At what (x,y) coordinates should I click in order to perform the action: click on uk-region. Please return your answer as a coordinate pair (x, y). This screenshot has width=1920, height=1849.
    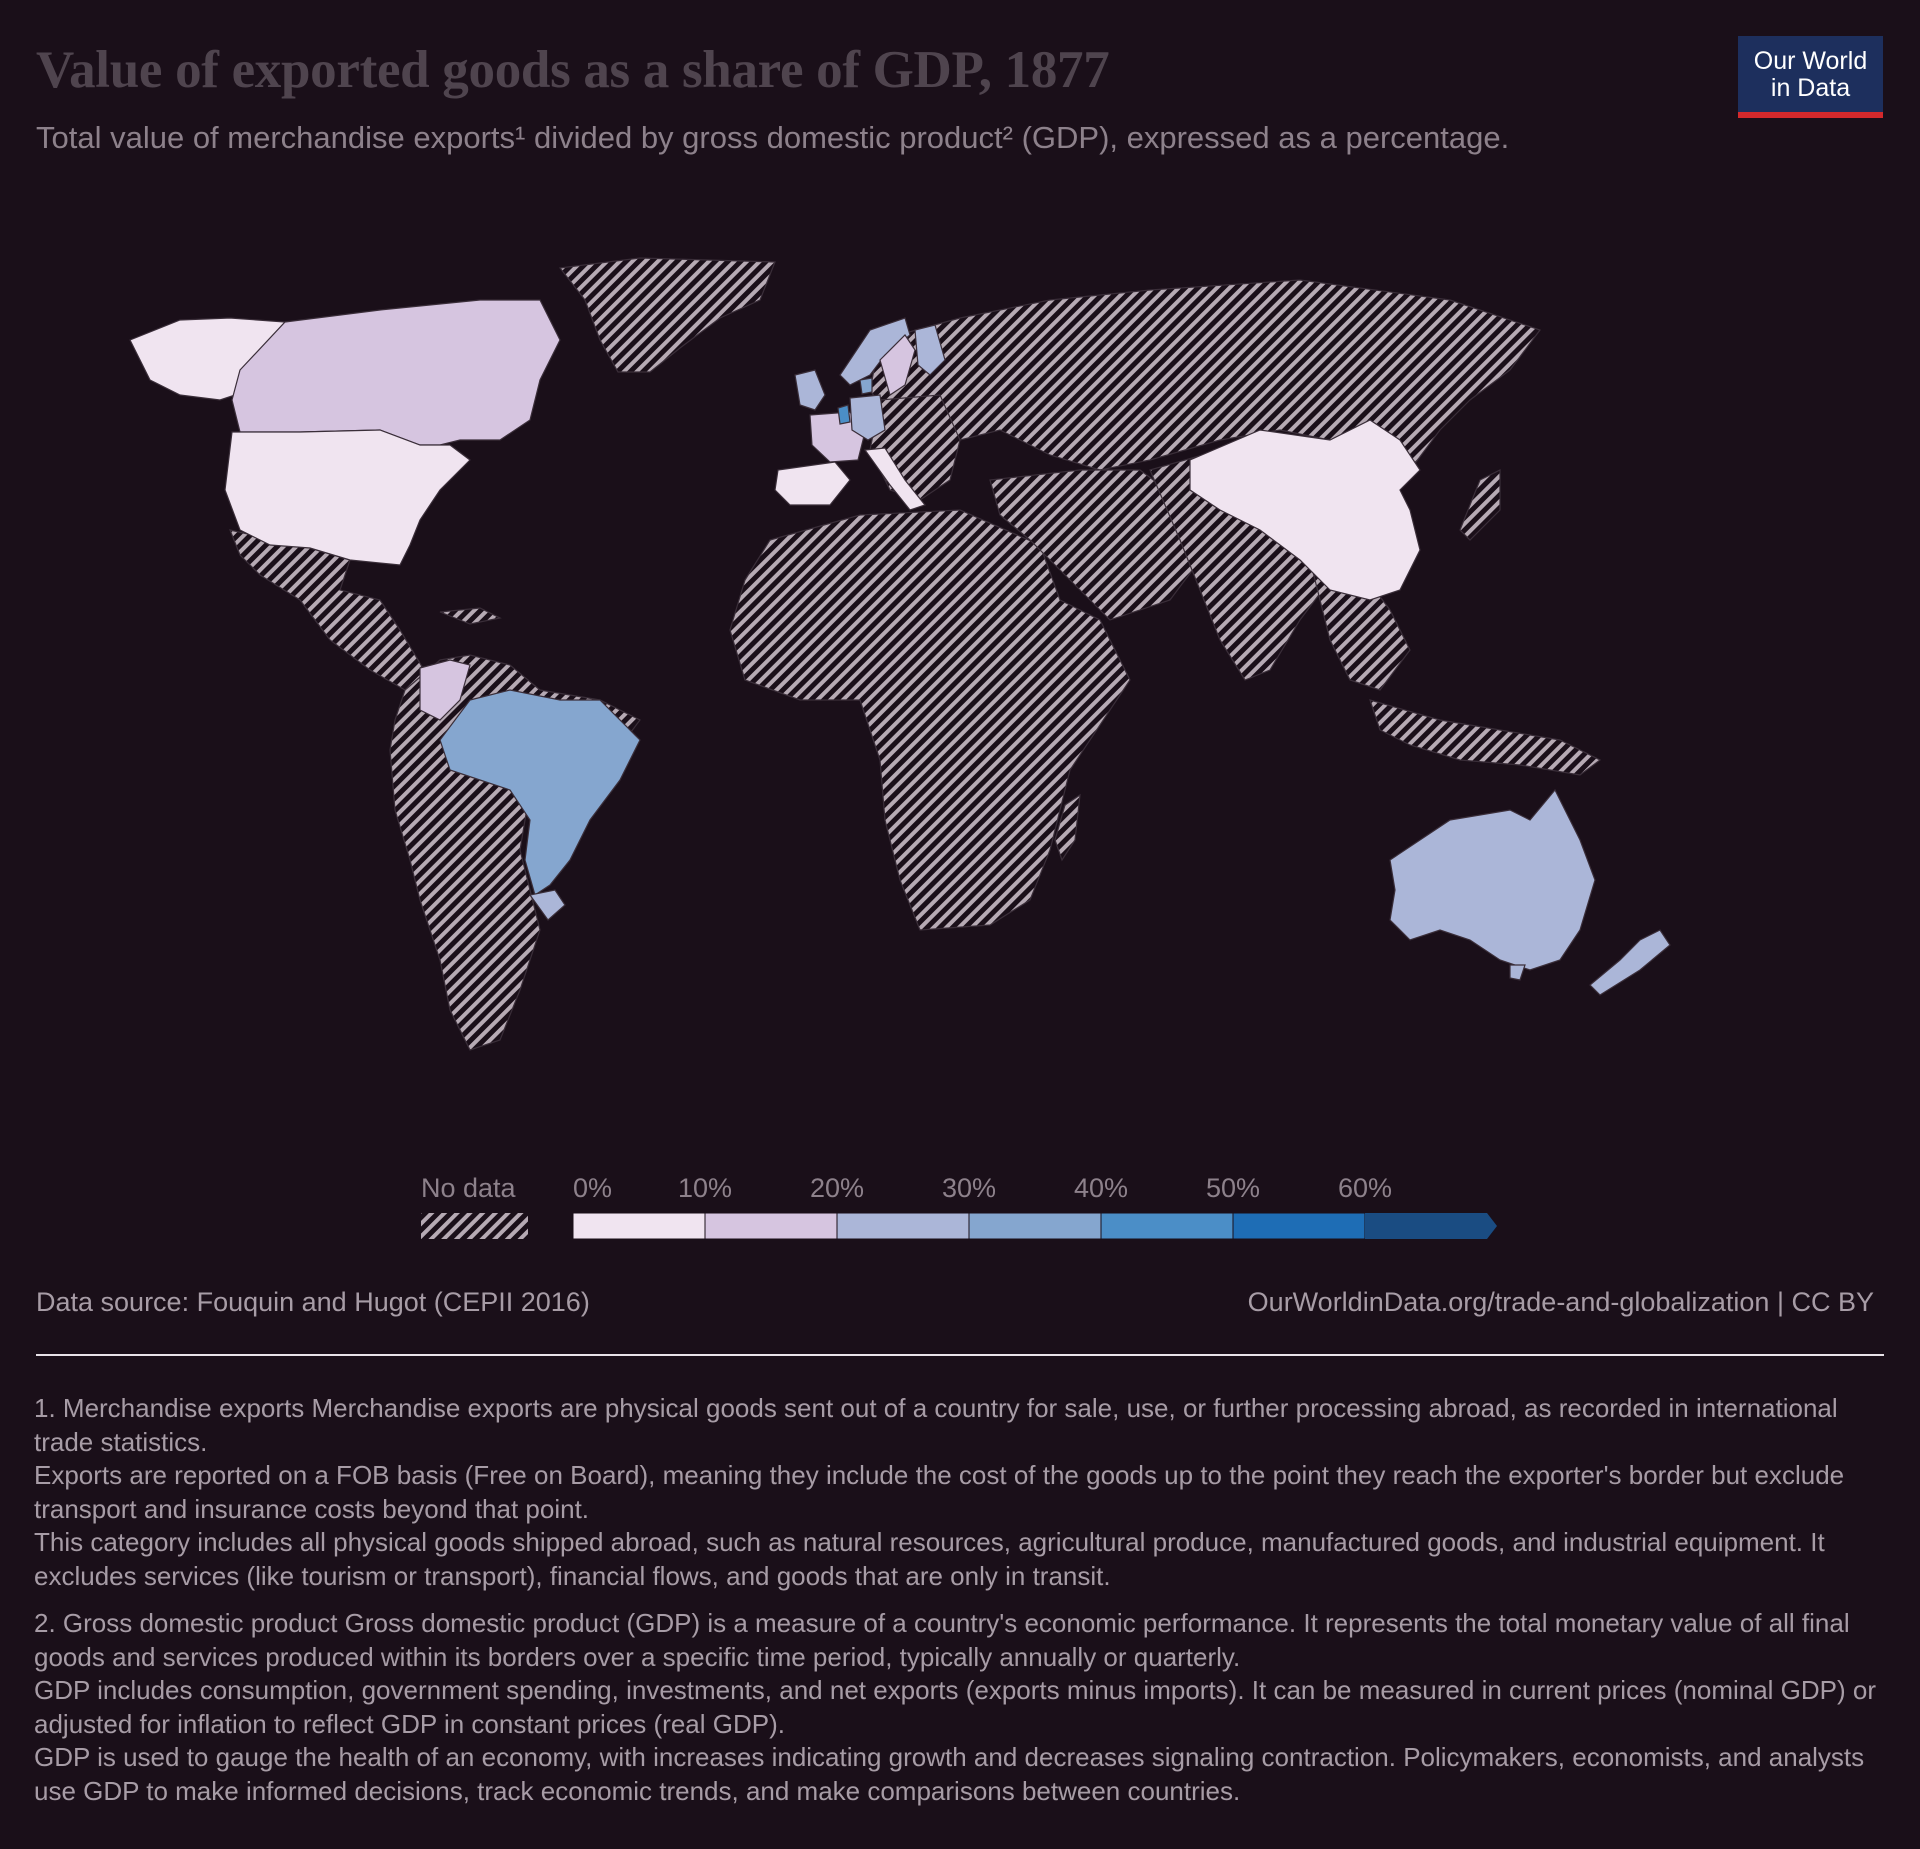
    Looking at the image, I should click on (810, 390).